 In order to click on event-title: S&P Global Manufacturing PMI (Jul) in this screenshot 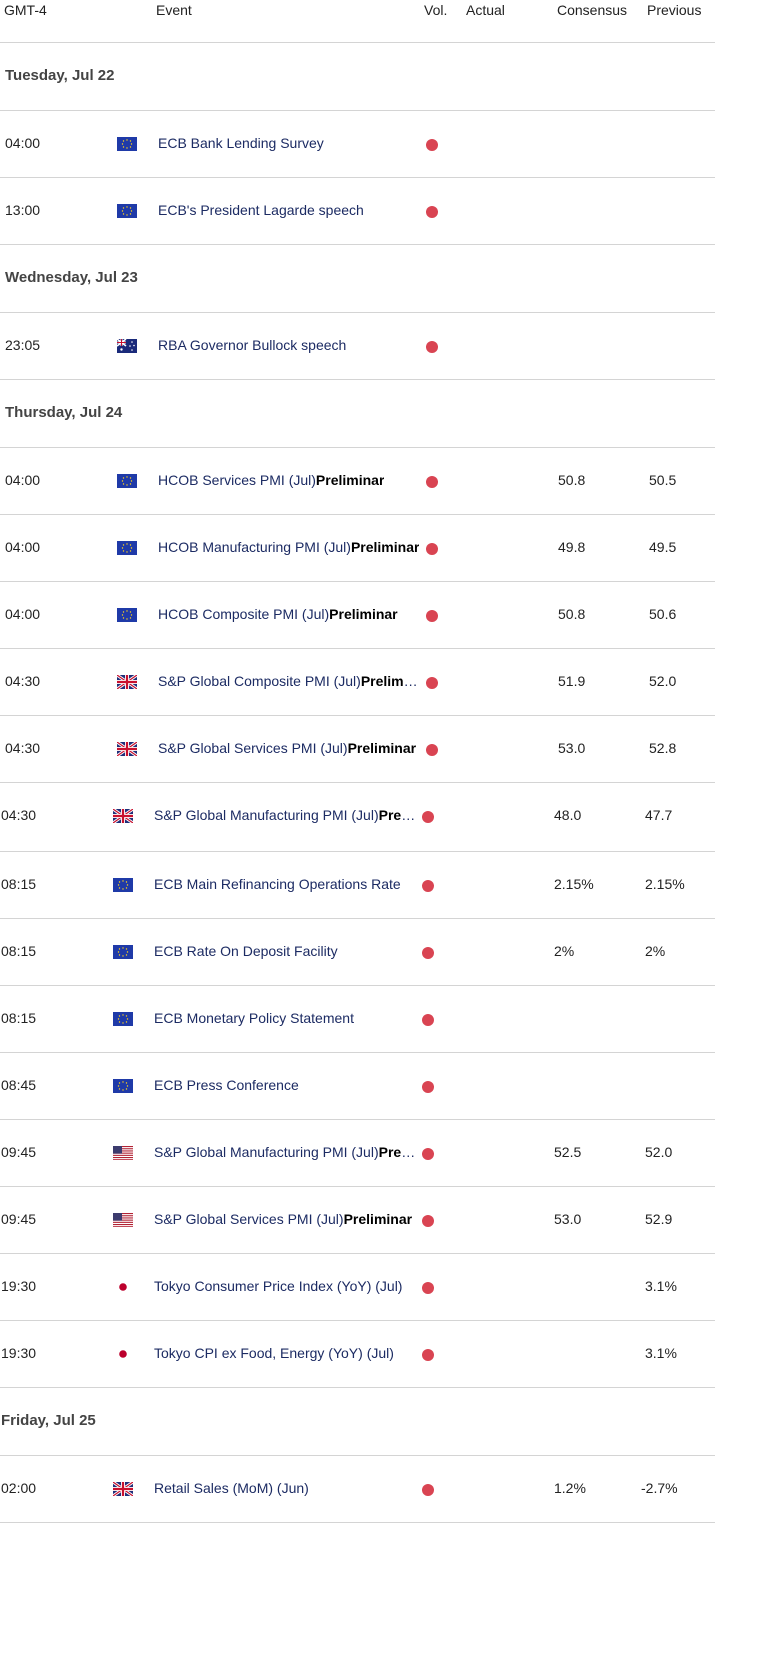, I will do `click(266, 1152)`.